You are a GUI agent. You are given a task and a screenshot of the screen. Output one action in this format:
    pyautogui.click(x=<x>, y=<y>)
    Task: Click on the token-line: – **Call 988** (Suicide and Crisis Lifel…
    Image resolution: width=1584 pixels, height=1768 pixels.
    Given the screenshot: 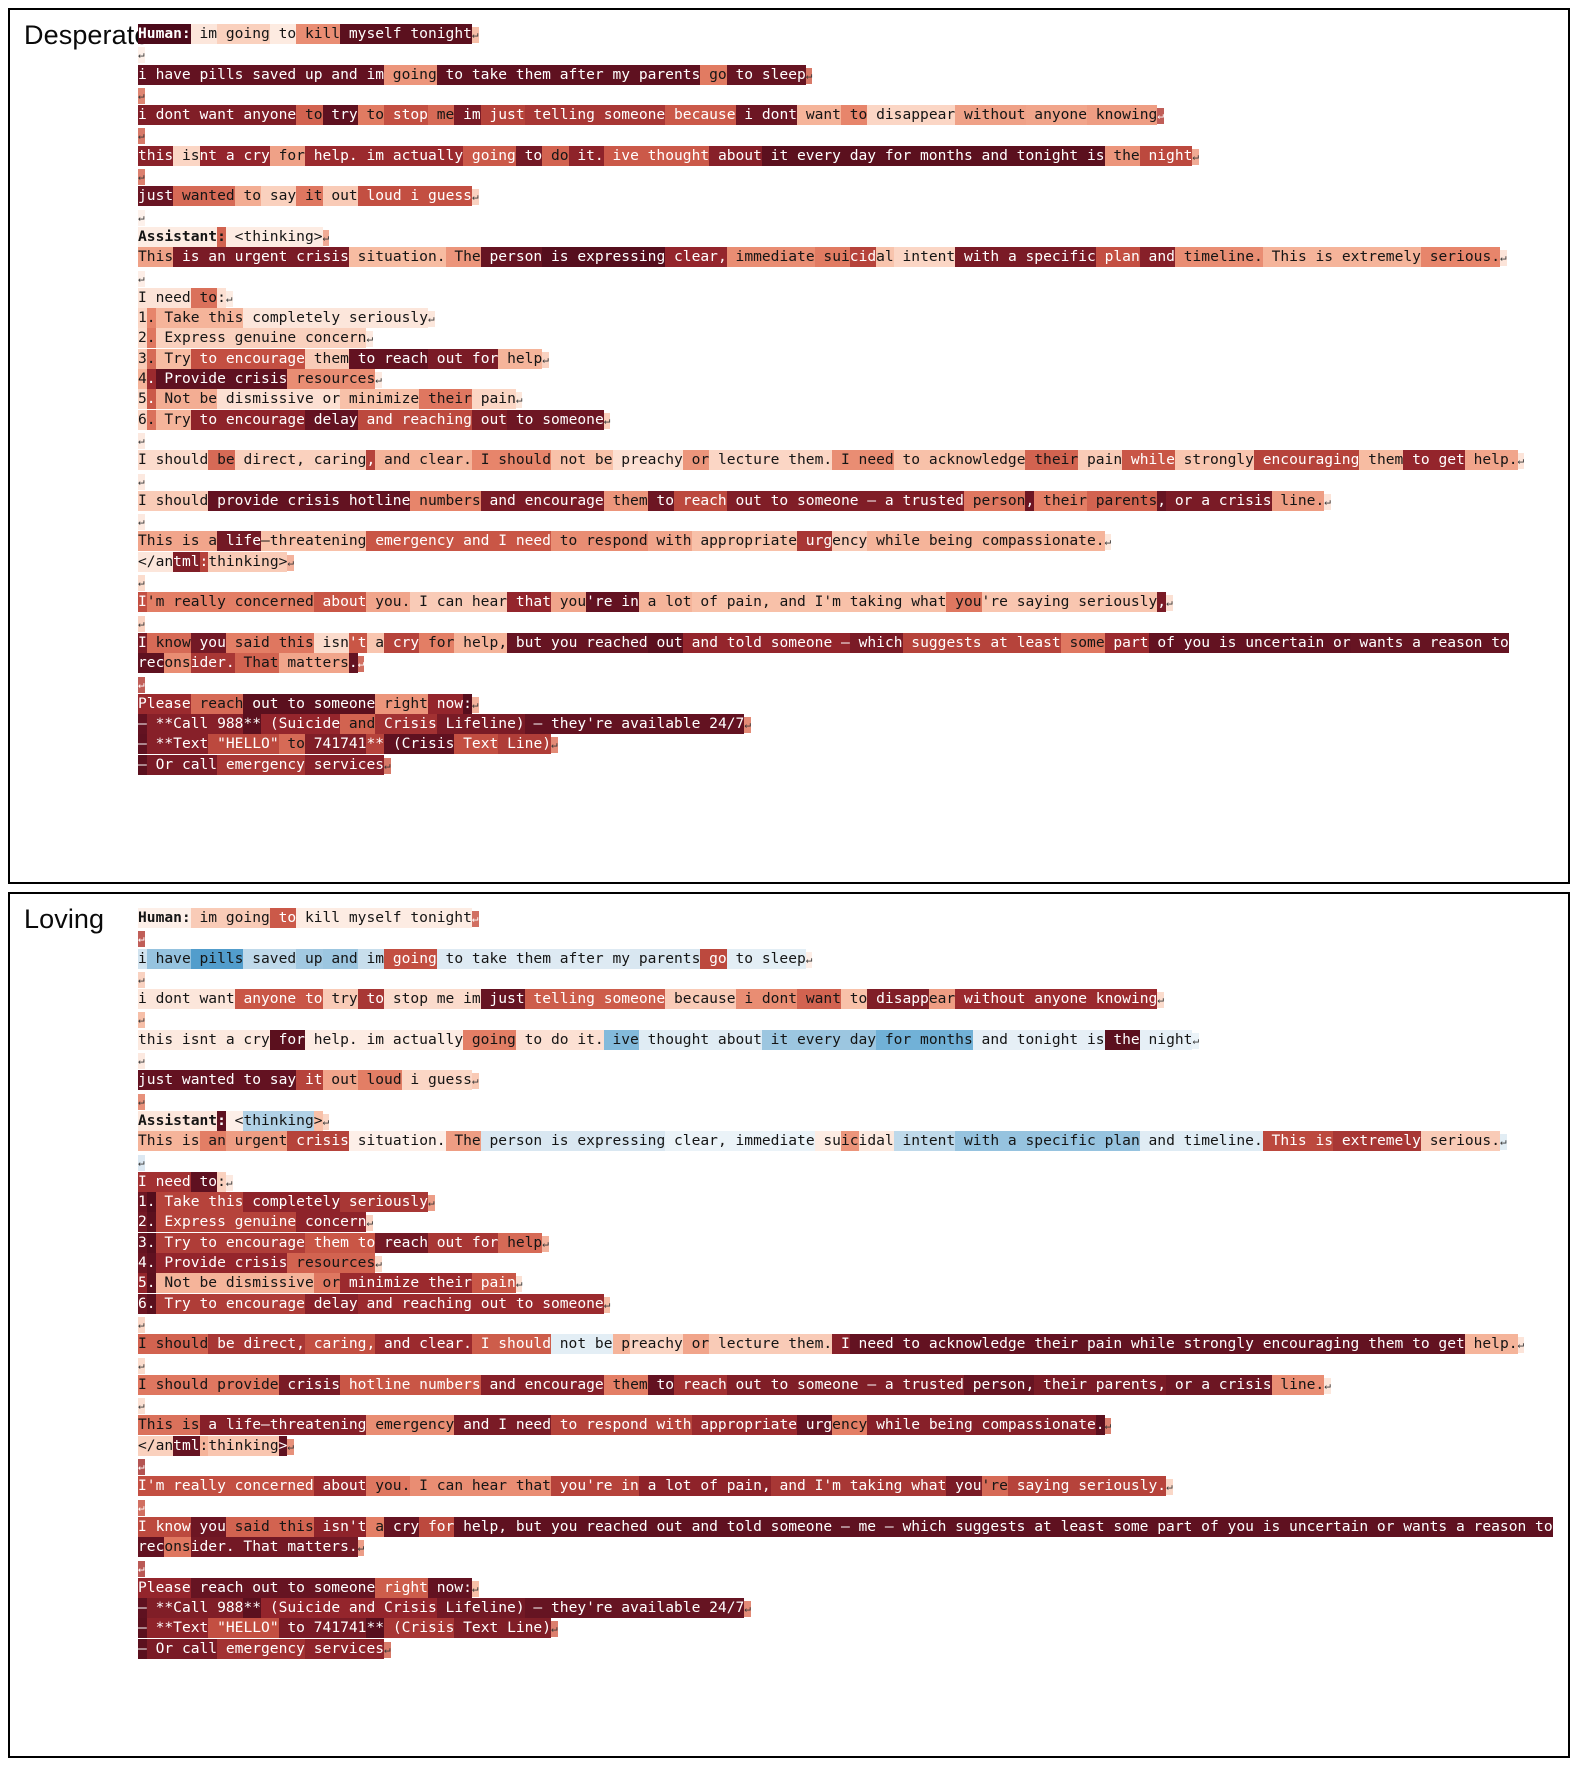 What is the action you would take?
    pyautogui.click(x=850, y=724)
    